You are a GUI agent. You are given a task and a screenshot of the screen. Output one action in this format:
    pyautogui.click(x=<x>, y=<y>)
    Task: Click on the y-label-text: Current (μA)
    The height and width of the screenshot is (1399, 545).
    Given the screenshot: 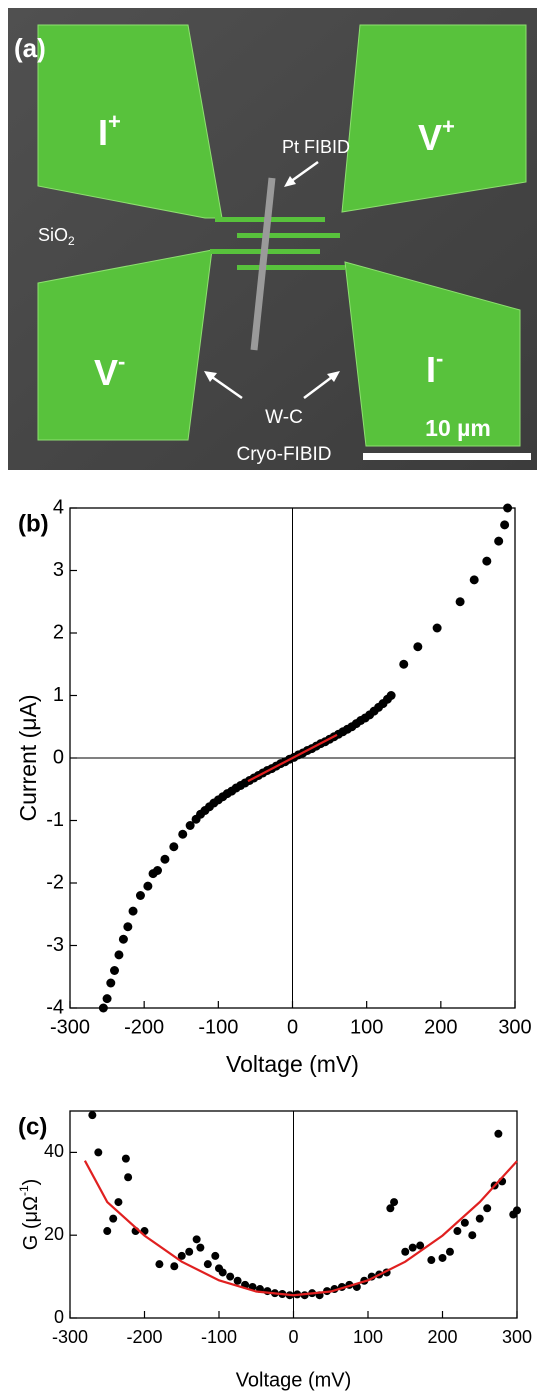 What is the action you would take?
    pyautogui.click(x=28, y=758)
    